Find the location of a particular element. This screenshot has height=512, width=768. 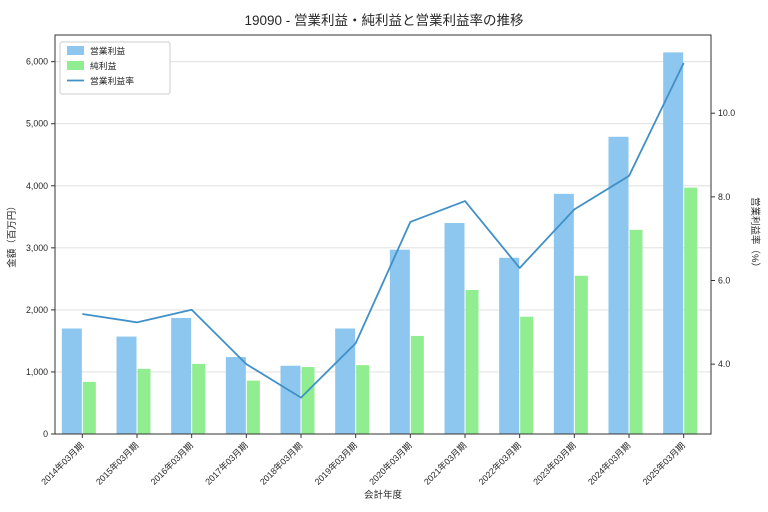

left-tick-label: 0 is located at coordinates (45, 434).